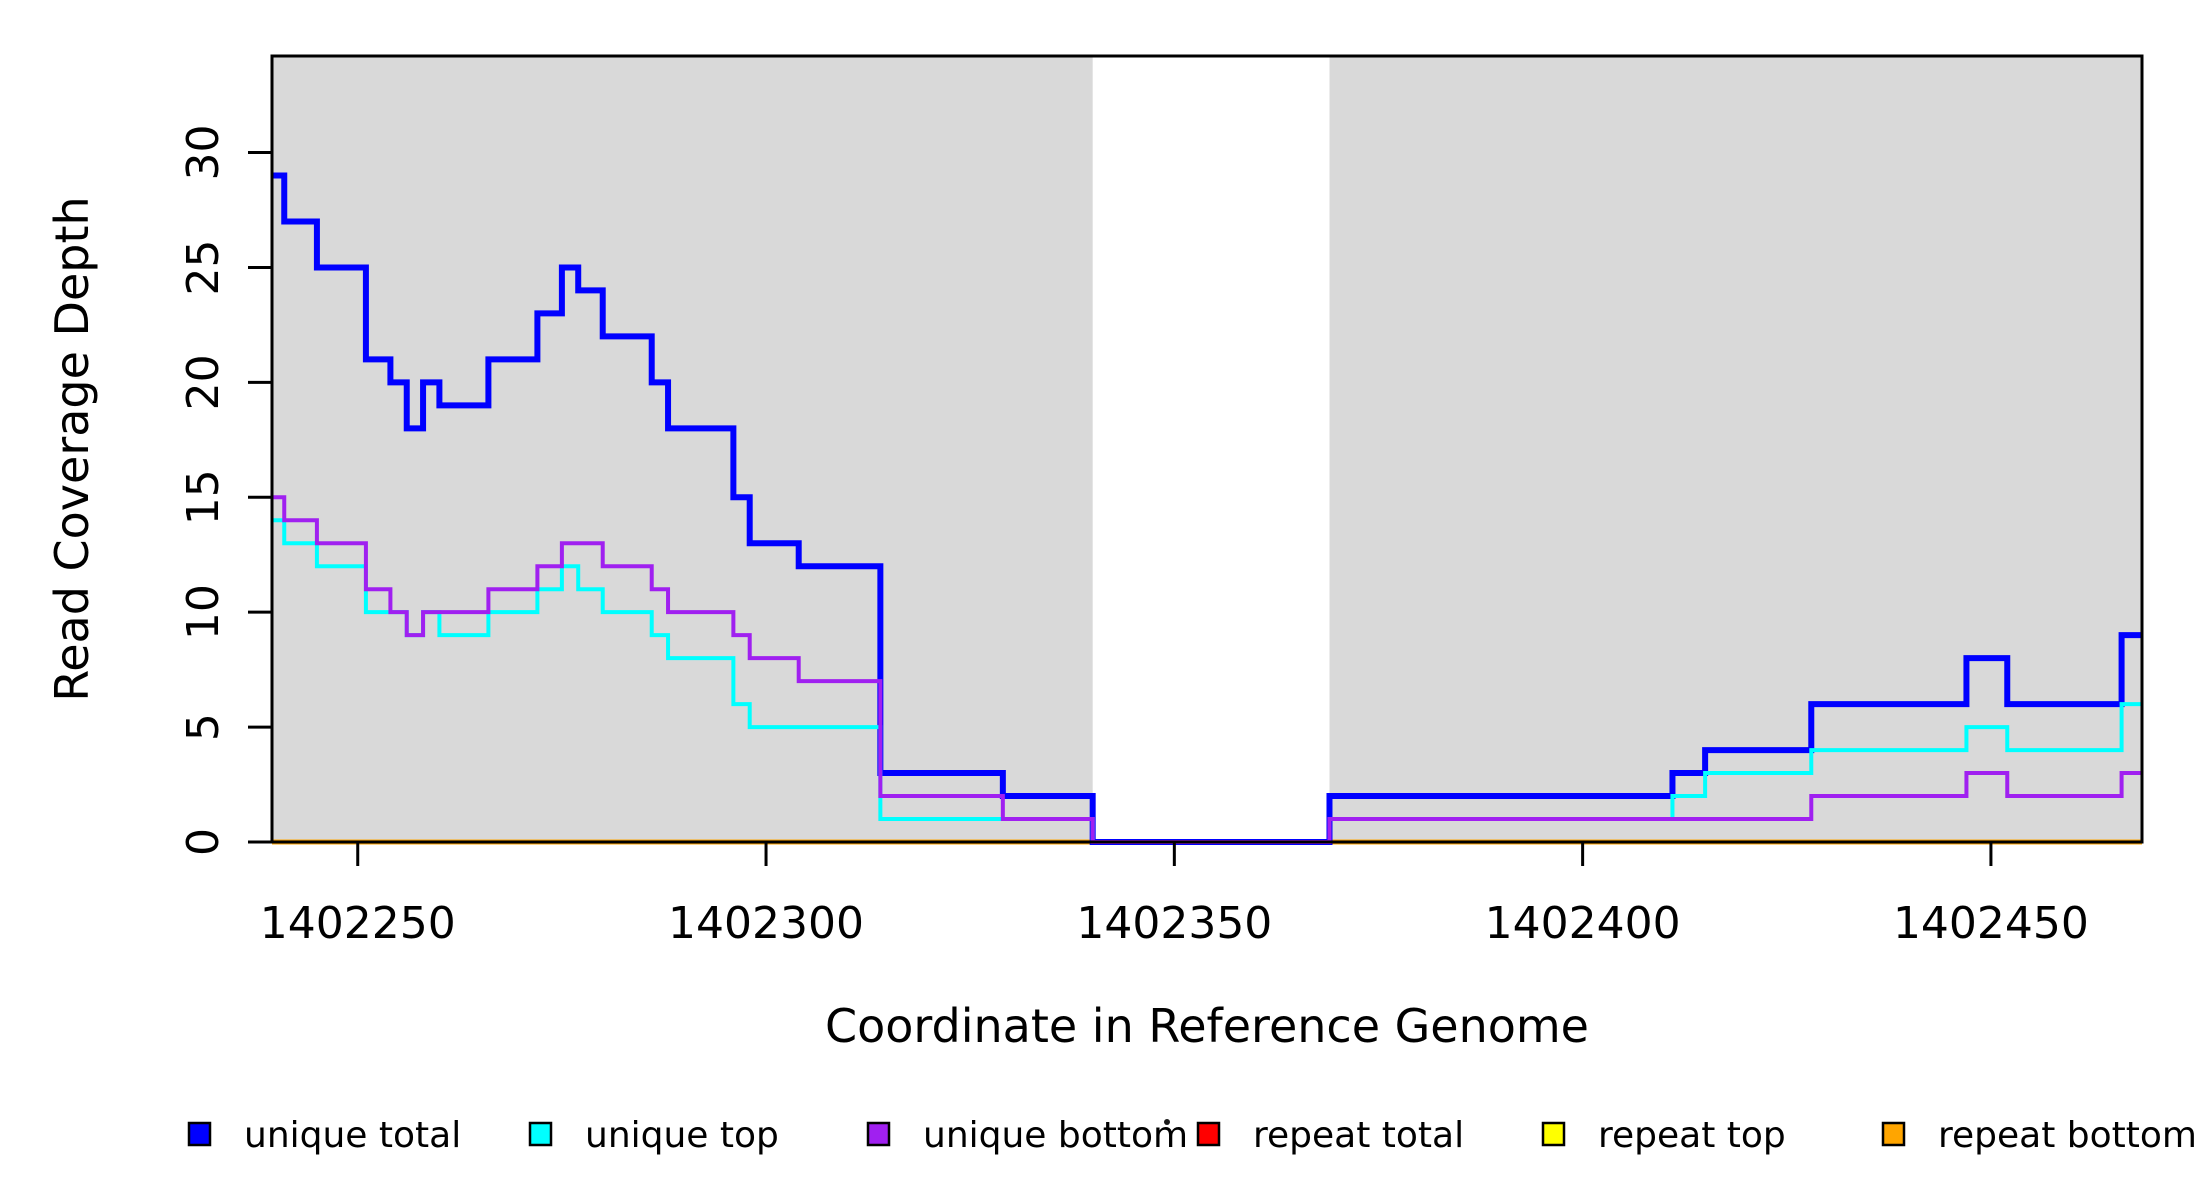  Describe the element at coordinates (2067, 1135) in the screenshot. I see `legend-label-repeat-bottom: repeat bottom` at that location.